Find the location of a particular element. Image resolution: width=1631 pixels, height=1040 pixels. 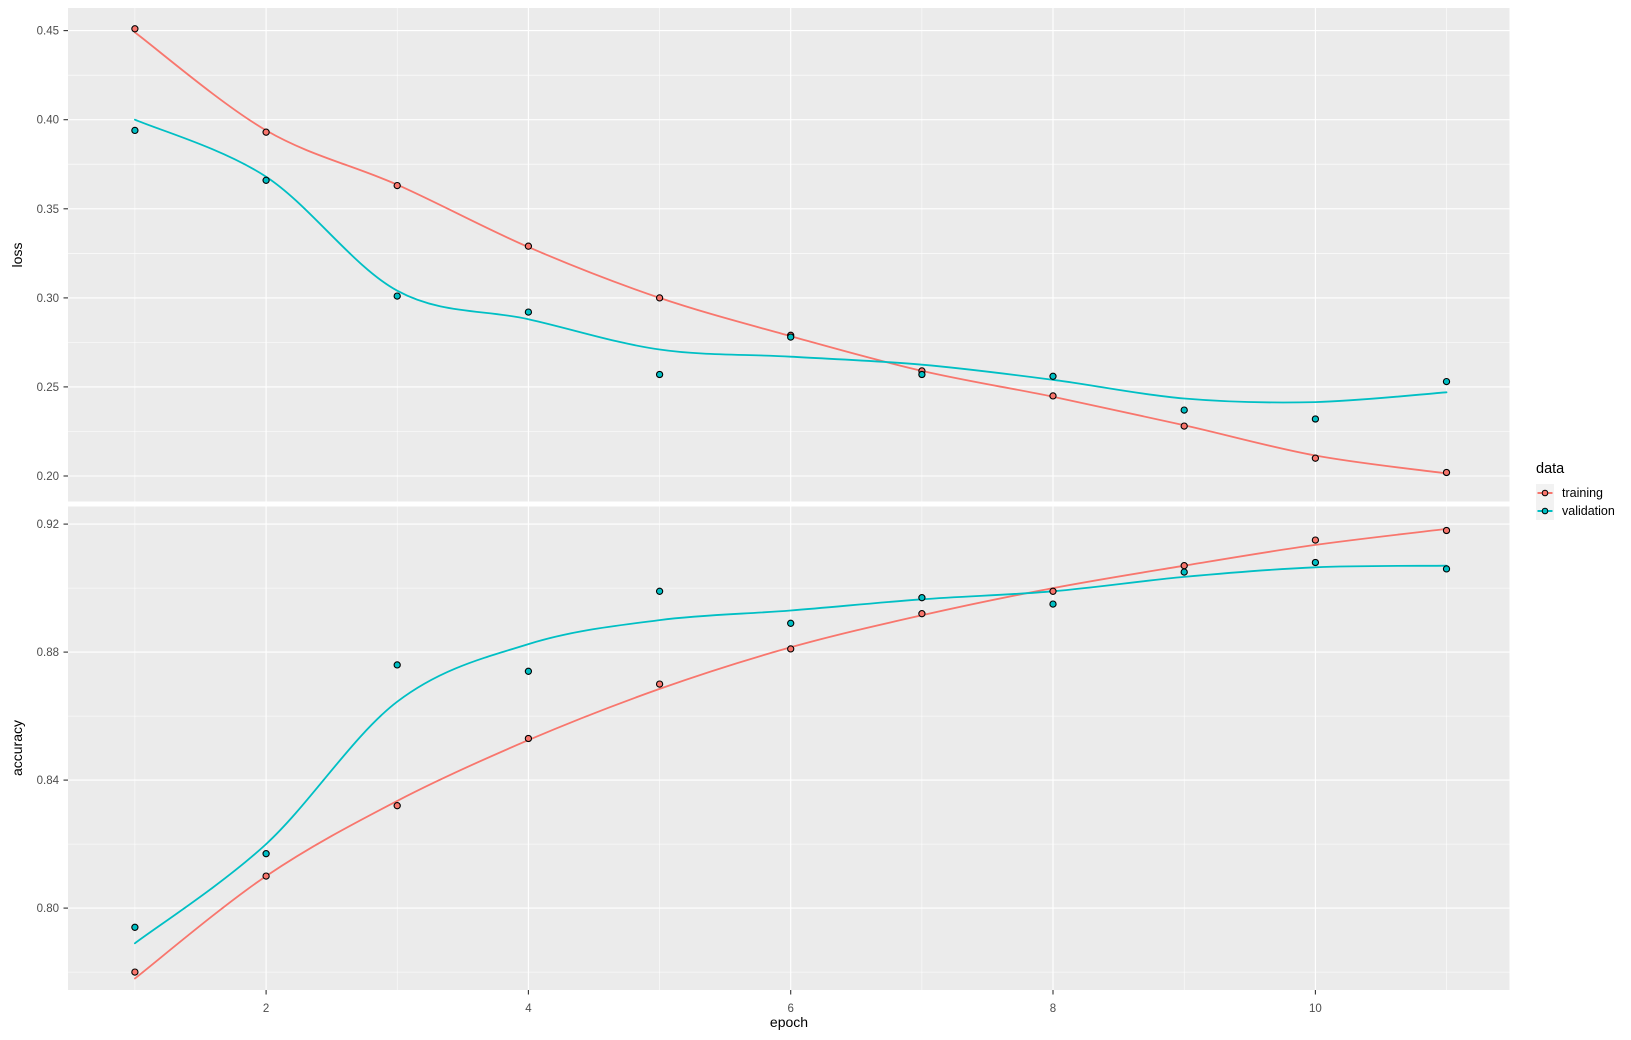

x-axis-tick-label: 6 is located at coordinates (790, 1009).